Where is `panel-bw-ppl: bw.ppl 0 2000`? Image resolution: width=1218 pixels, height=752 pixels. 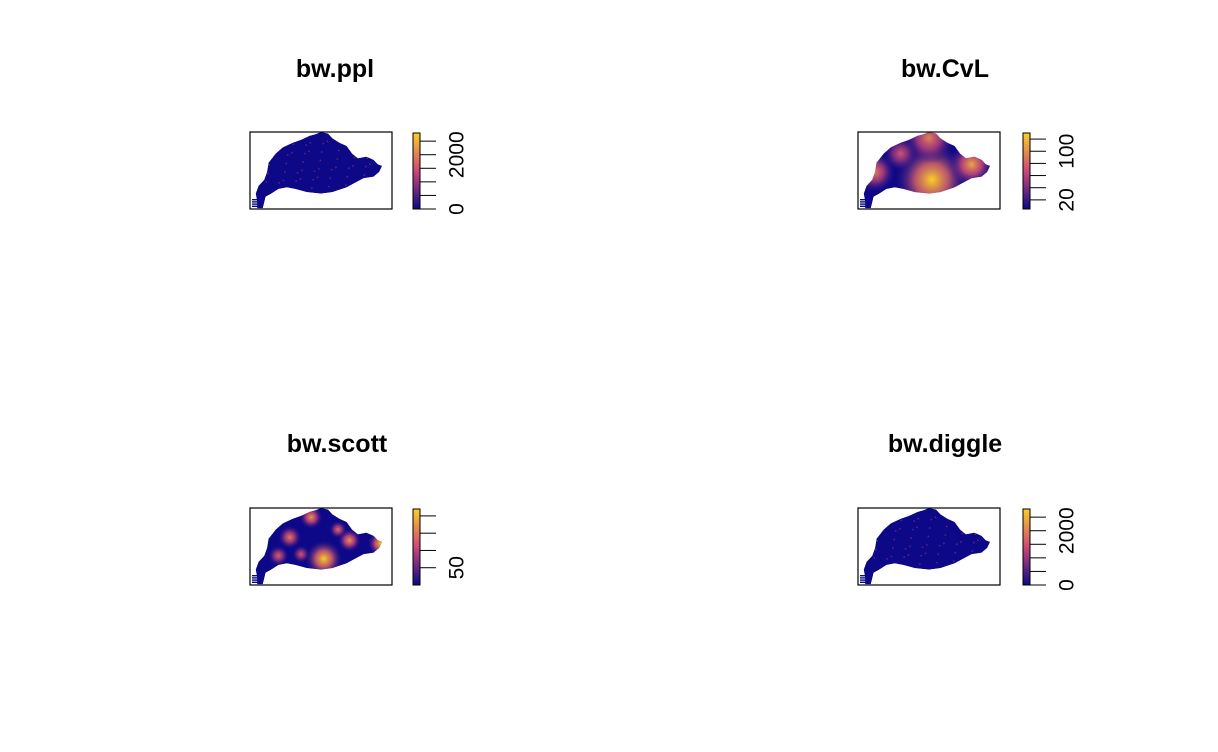 panel-bw-ppl: bw.ppl 0 2000 is located at coordinates (359, 135).